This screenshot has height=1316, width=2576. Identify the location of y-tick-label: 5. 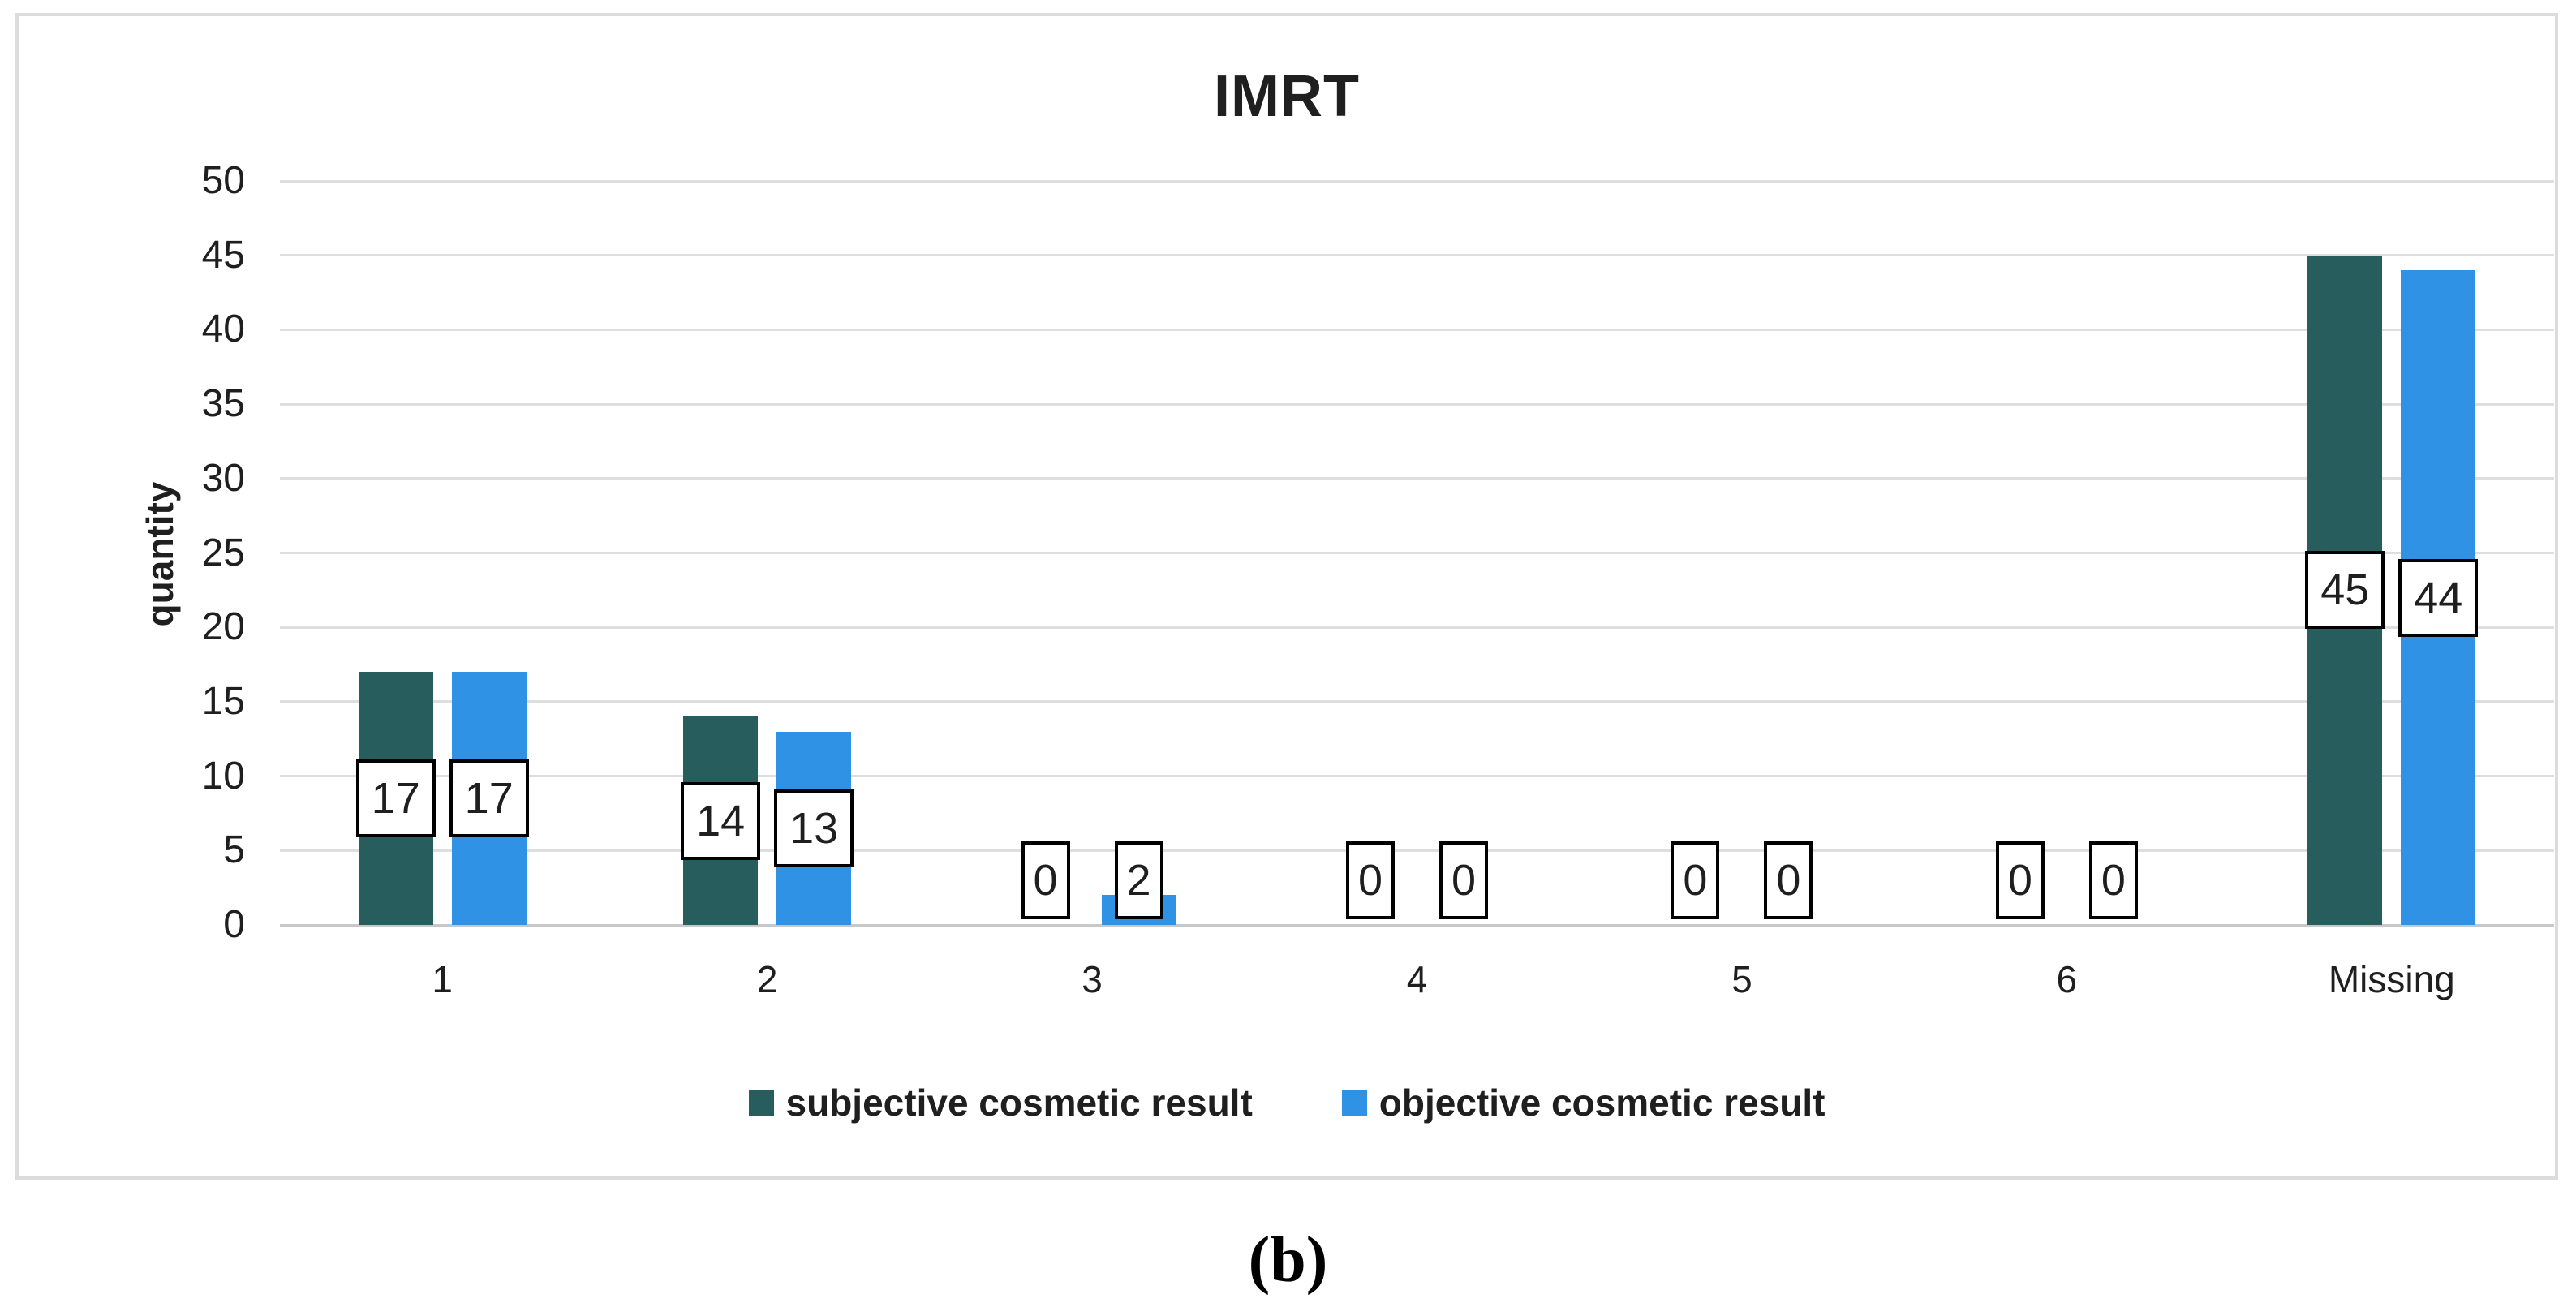
(234, 850).